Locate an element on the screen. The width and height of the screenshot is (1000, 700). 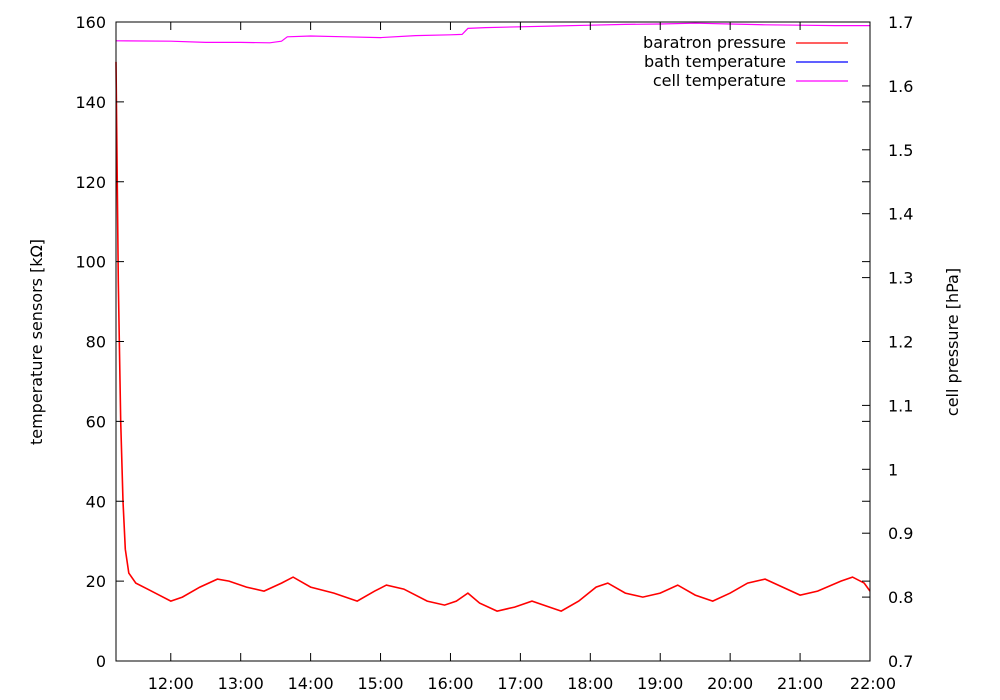
y2-tick-label: 1.7 is located at coordinates (900, 22).